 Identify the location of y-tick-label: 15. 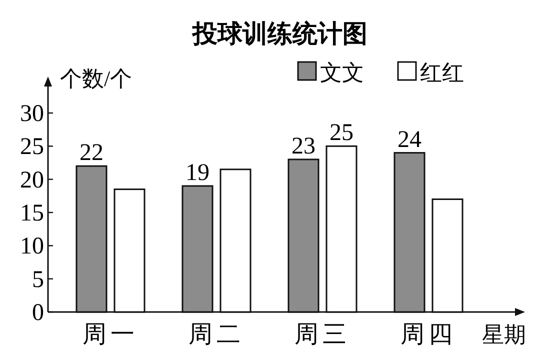
(32, 213).